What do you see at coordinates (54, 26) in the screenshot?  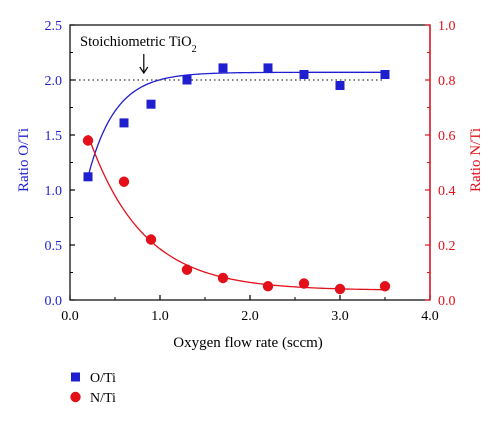 I see `y-left-tick-label: 2.5` at bounding box center [54, 26].